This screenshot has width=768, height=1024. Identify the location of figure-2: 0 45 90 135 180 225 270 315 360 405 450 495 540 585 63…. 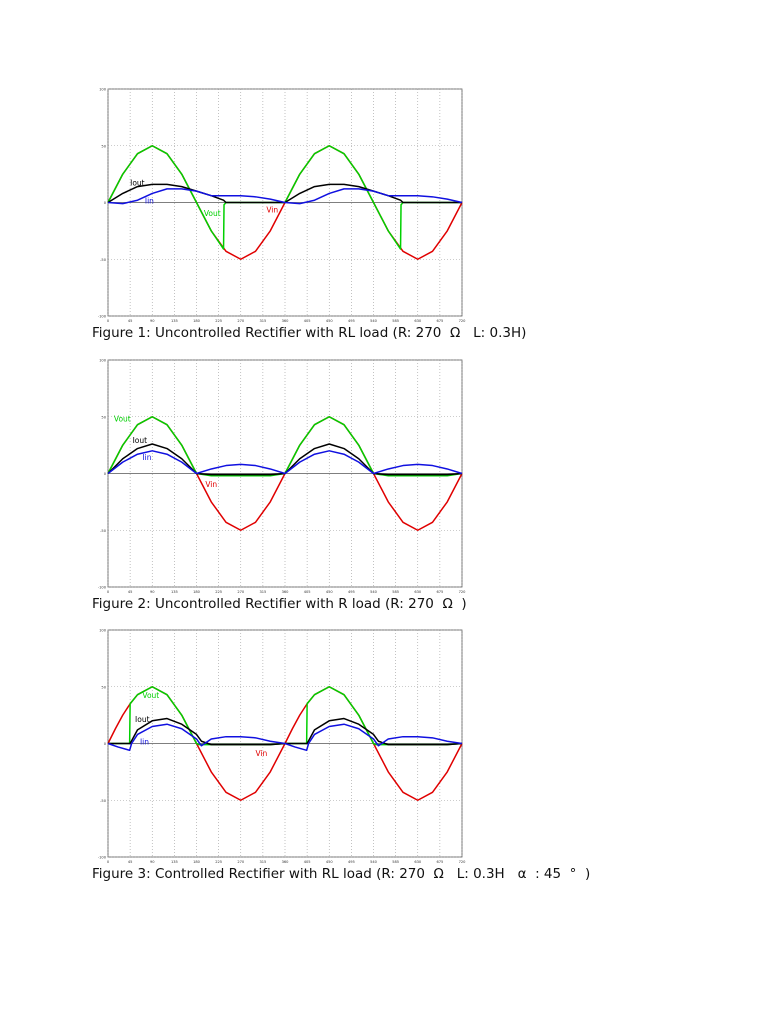
(281, 475).